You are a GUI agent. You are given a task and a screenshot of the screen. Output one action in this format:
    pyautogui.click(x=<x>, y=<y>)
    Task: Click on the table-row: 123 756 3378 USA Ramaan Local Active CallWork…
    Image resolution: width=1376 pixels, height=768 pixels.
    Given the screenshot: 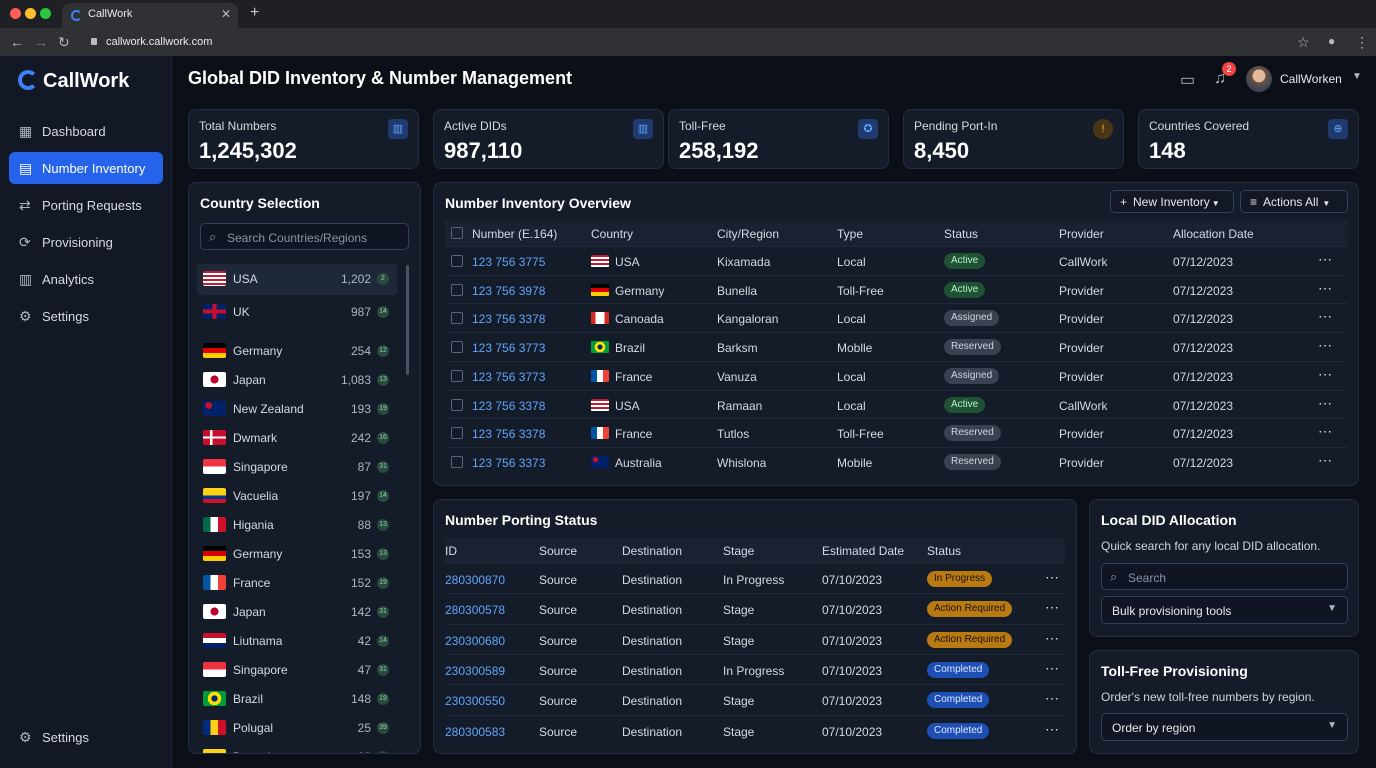 What is the action you would take?
    pyautogui.click(x=896, y=404)
    